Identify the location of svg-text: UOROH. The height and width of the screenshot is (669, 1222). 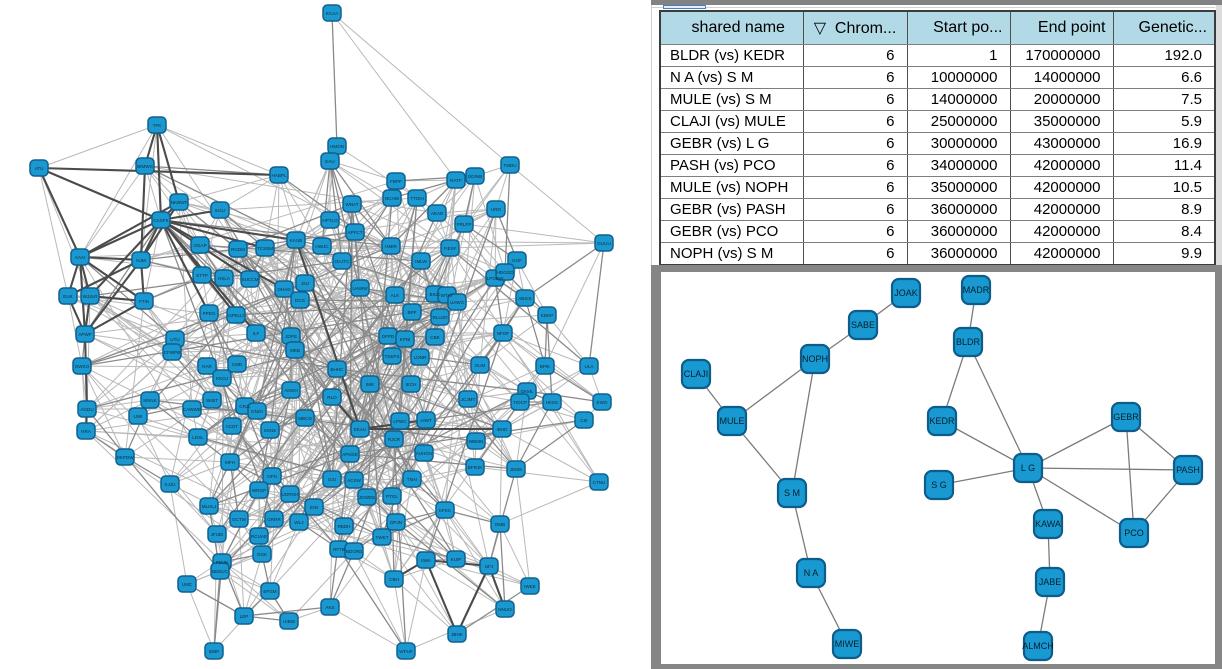
(289, 494).